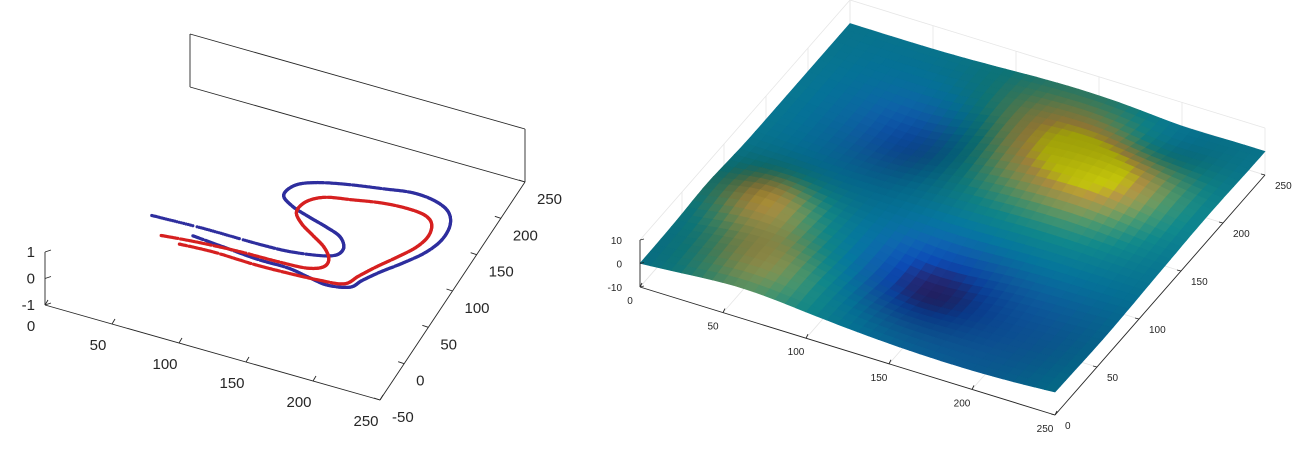  Describe the element at coordinates (617, 241) in the screenshot. I see `z-tick-label: 10` at that location.